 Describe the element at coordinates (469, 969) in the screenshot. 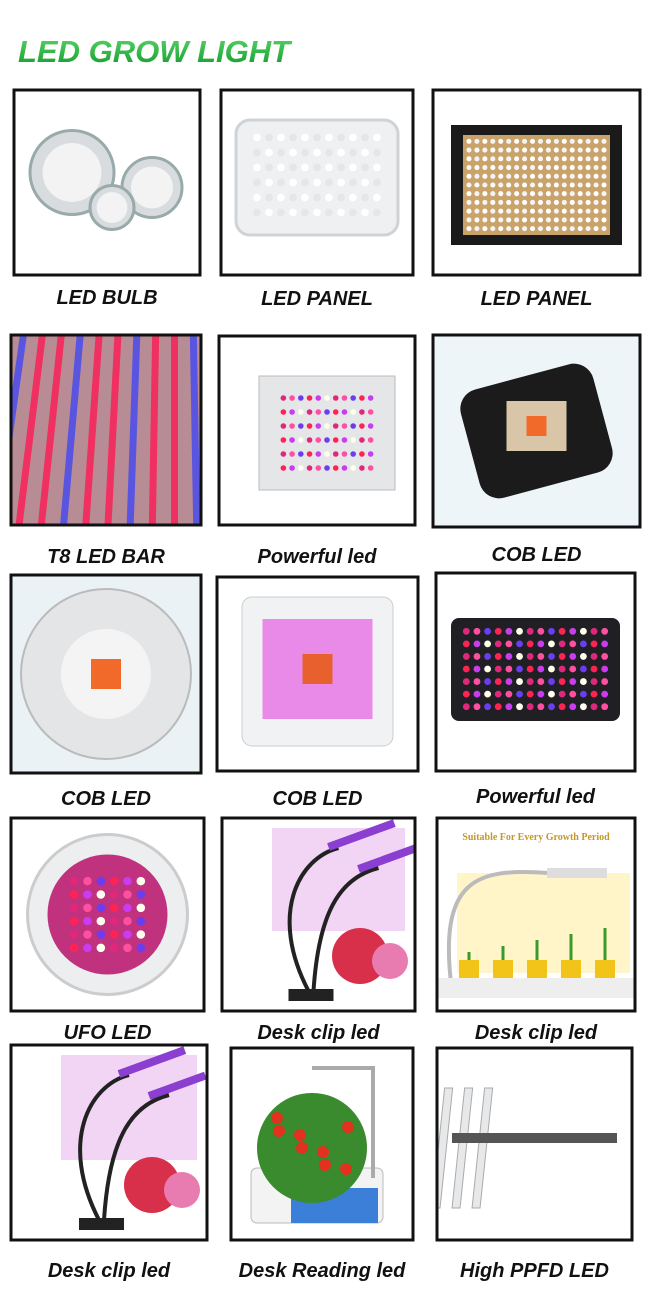

I see `pot` at that location.